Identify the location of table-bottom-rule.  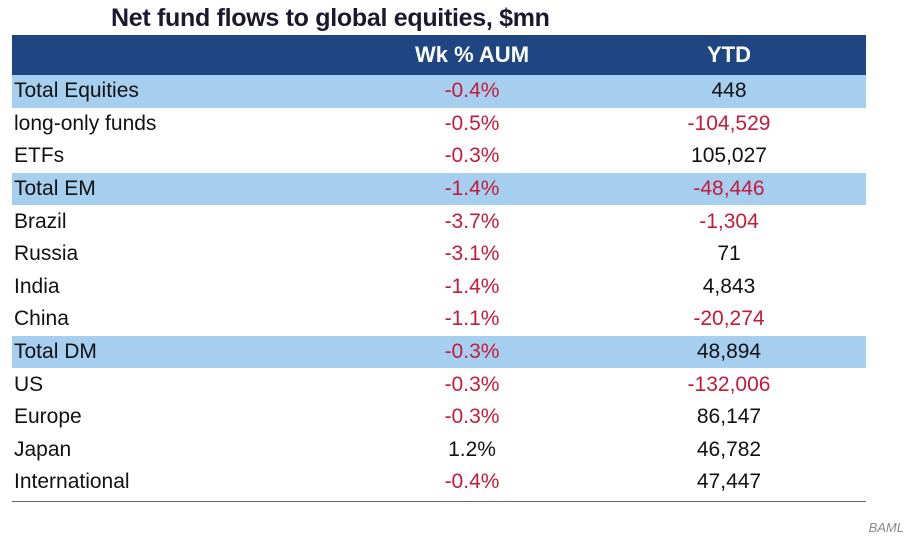
(439, 501).